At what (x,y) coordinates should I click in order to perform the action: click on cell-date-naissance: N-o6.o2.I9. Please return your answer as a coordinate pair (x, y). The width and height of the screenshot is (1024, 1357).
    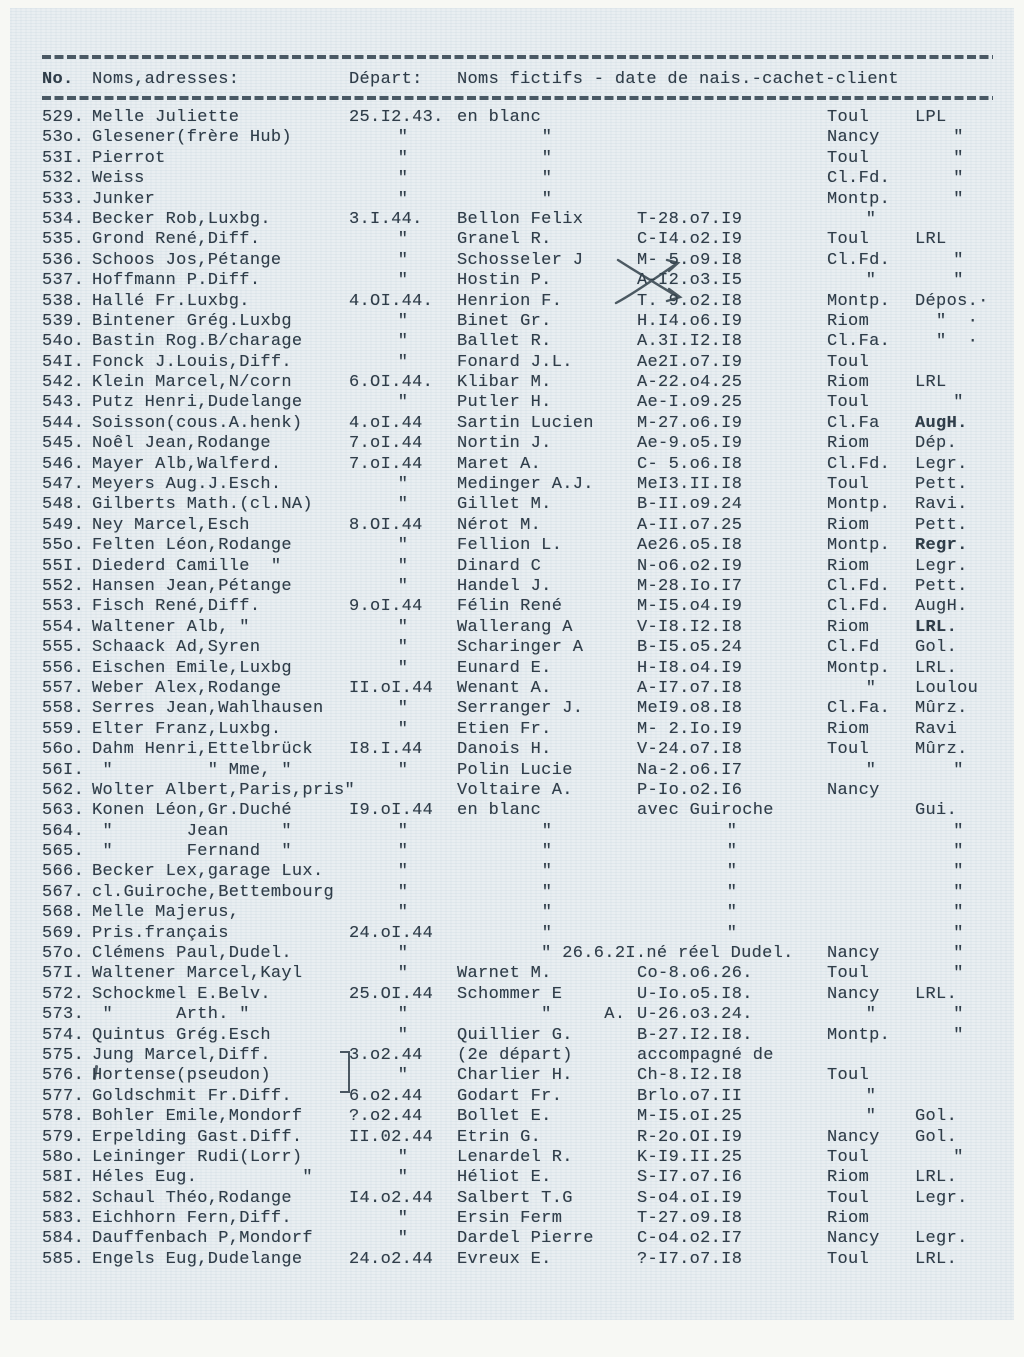
    Looking at the image, I should click on (690, 566).